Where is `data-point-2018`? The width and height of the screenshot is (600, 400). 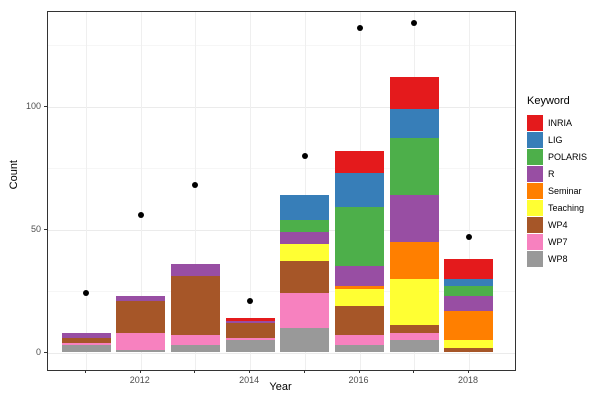 data-point-2018 is located at coordinates (468, 236).